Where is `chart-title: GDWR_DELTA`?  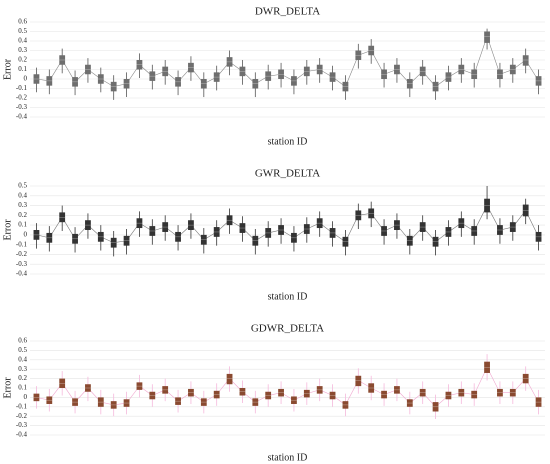 chart-title: GDWR_DELTA is located at coordinates (287, 329).